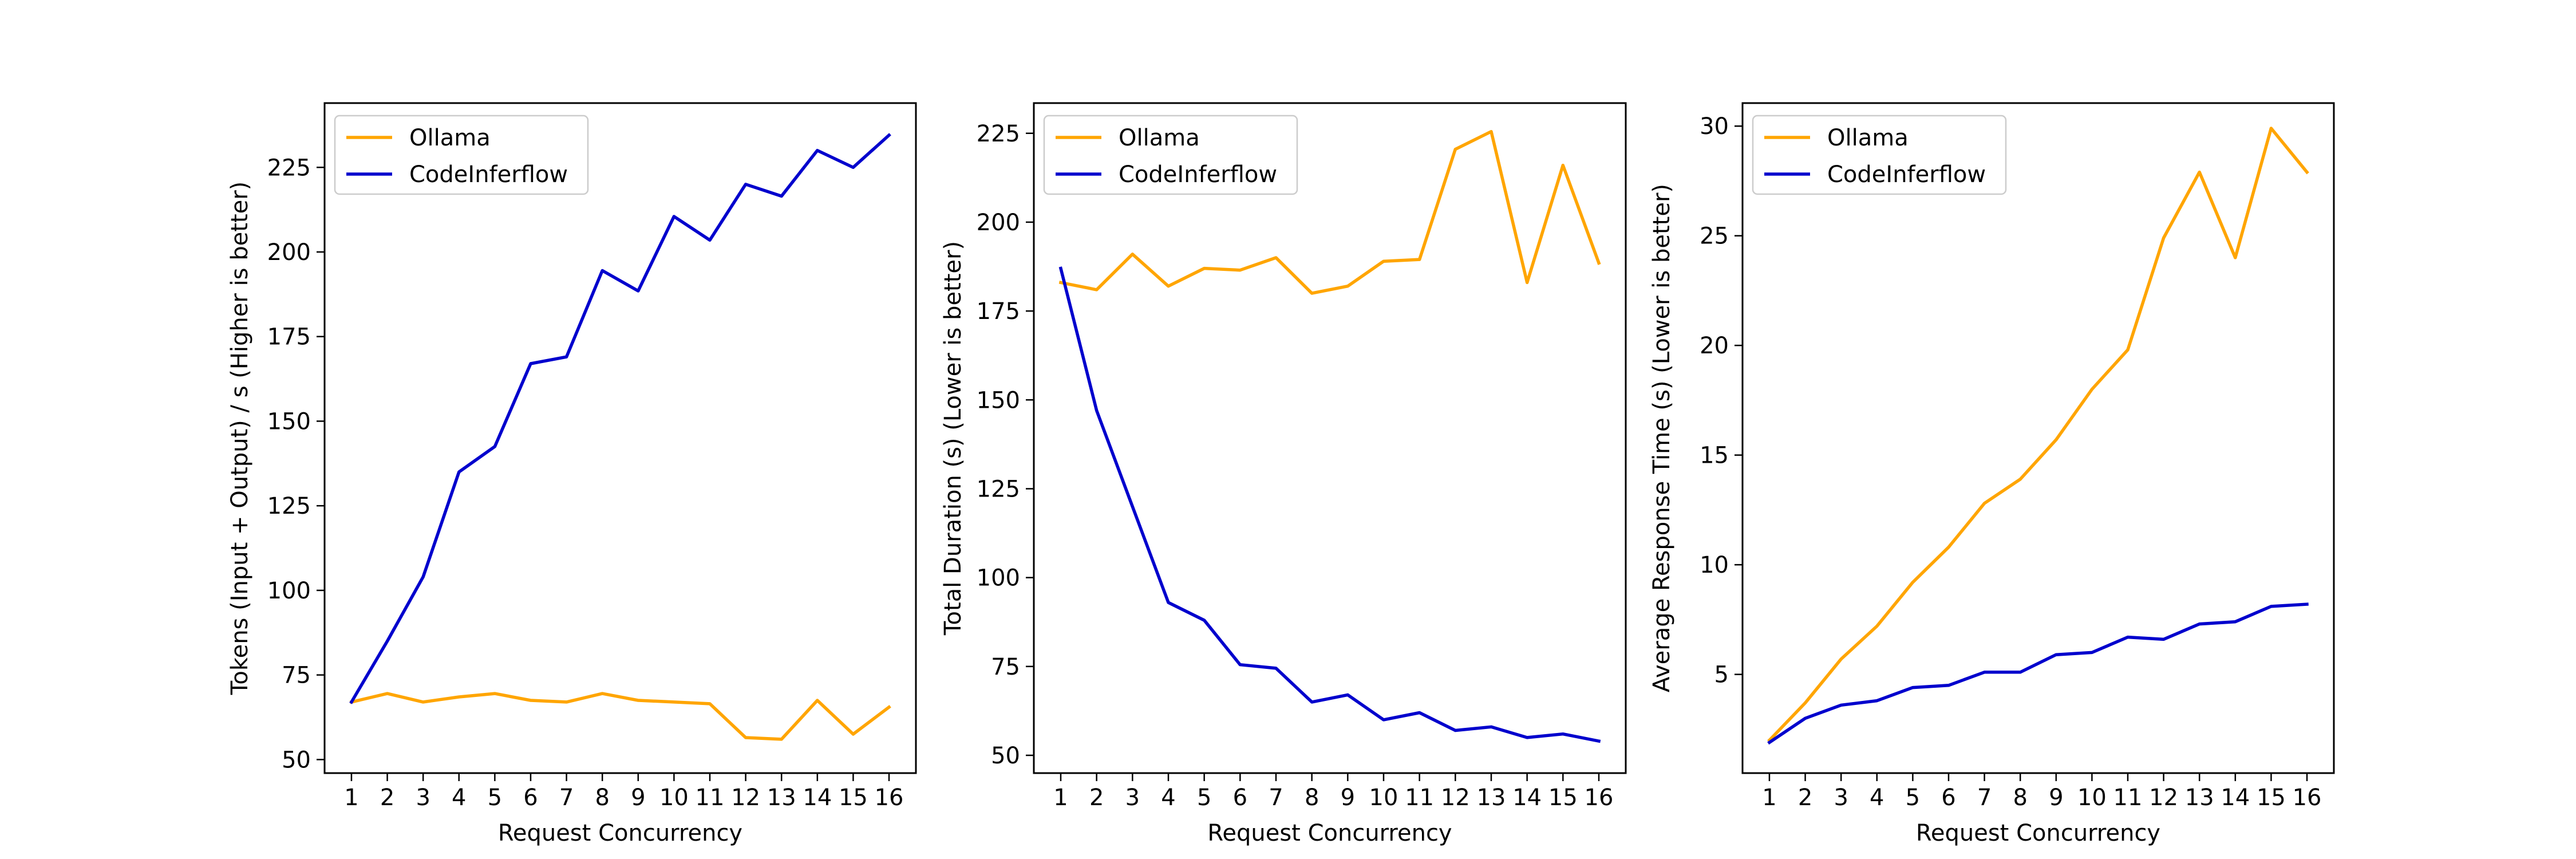 Image resolution: width=2576 pixels, height=859 pixels. I want to click on y-tick-label: 5, so click(1721, 675).